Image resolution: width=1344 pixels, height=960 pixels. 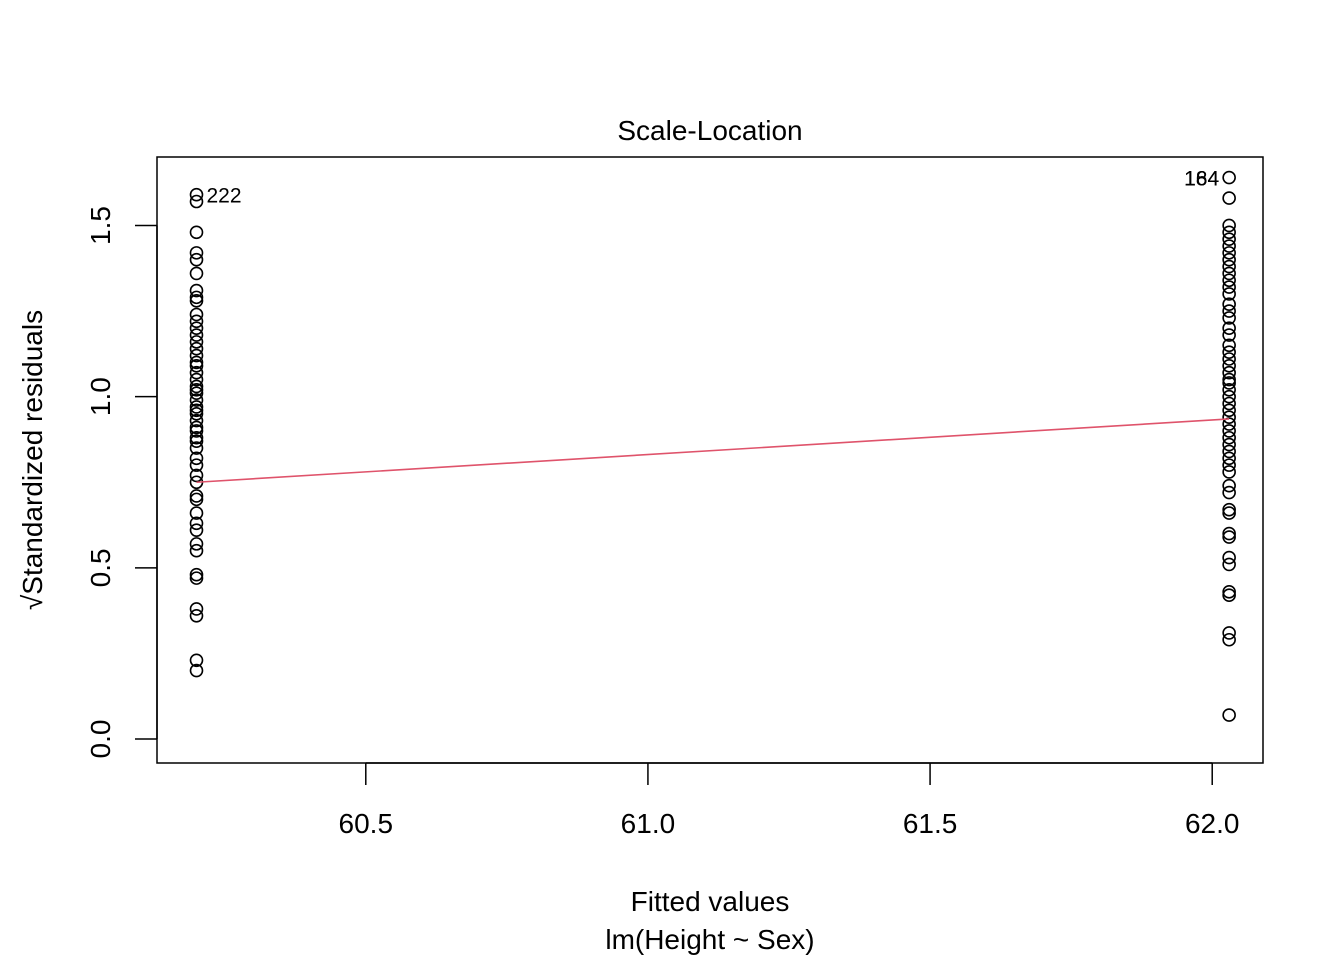 I want to click on y-tick-label: 1.0, so click(x=100, y=396).